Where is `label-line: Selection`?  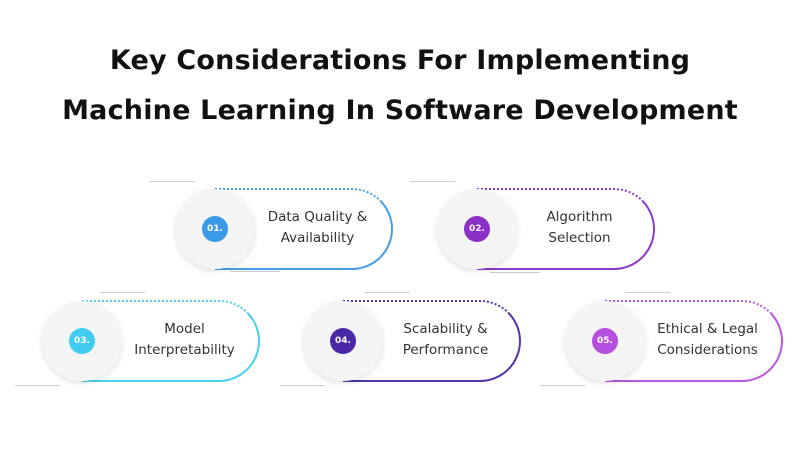
label-line: Selection is located at coordinates (579, 238).